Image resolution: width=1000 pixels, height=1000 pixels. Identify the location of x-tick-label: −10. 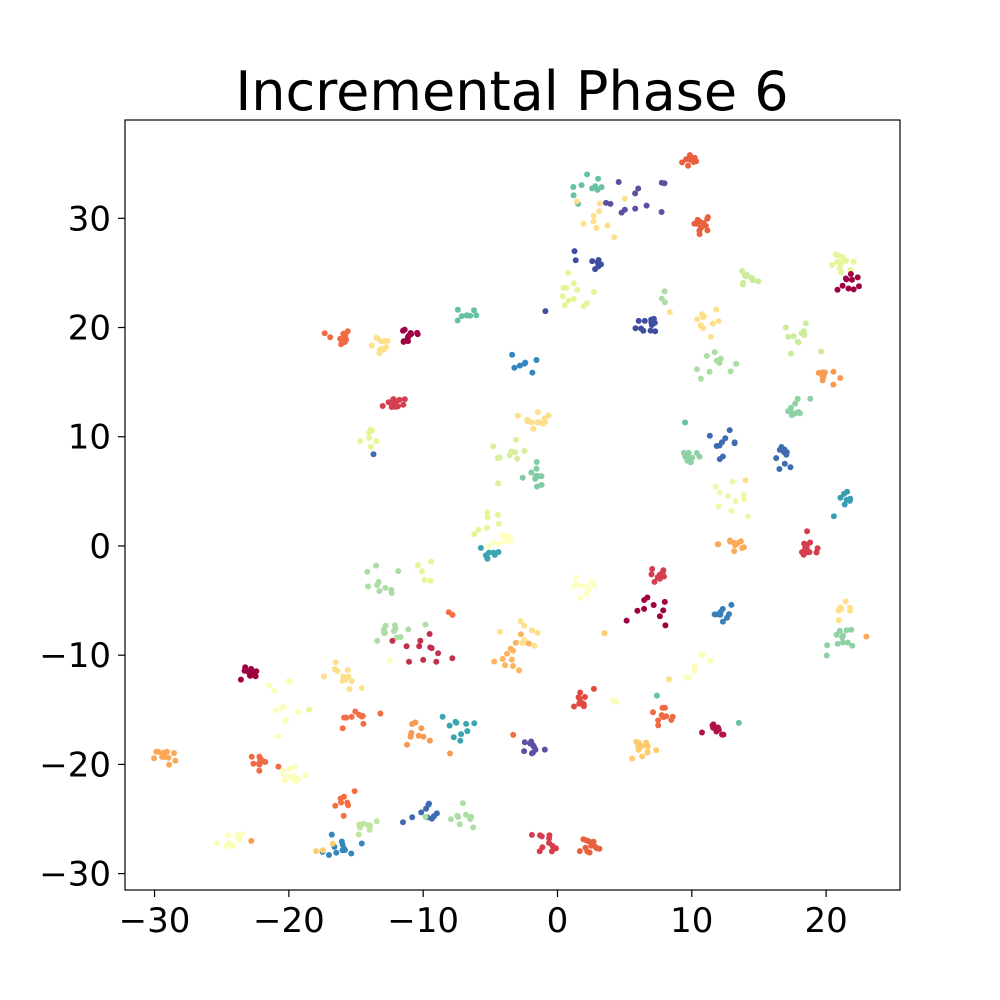
(423, 921).